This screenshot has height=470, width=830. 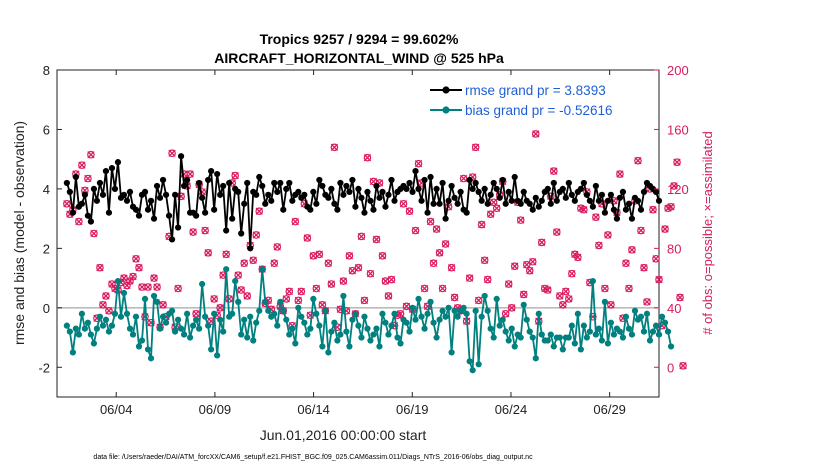 I want to click on legend-bias-marker, so click(x=446, y=110).